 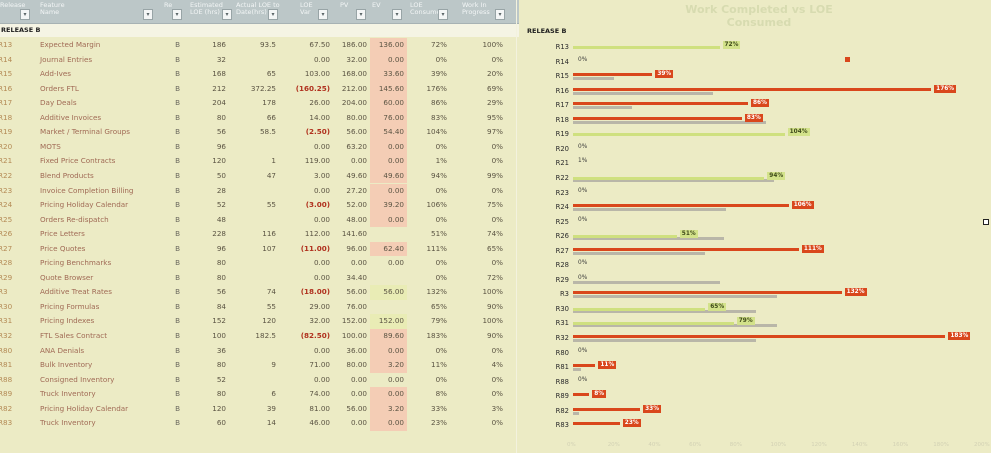 What do you see at coordinates (259, 365) in the screenshot?
I see `table-row: R81 Bulk Inventory B 80 9 71.00 80.00 3.20 11% 4%` at bounding box center [259, 365].